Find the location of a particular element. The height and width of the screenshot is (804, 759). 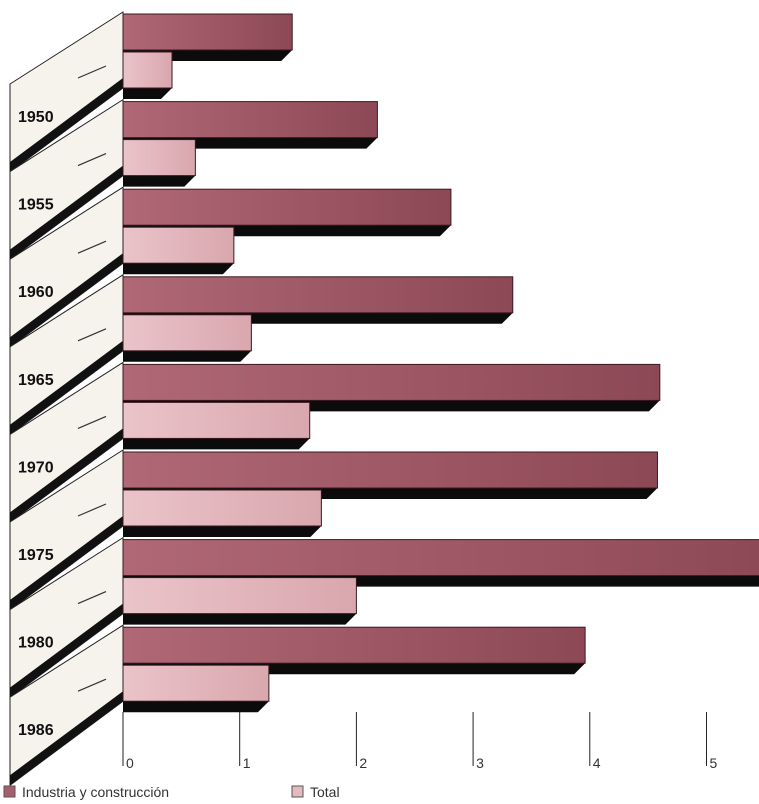

year-label: 1965 is located at coordinates (36, 380).